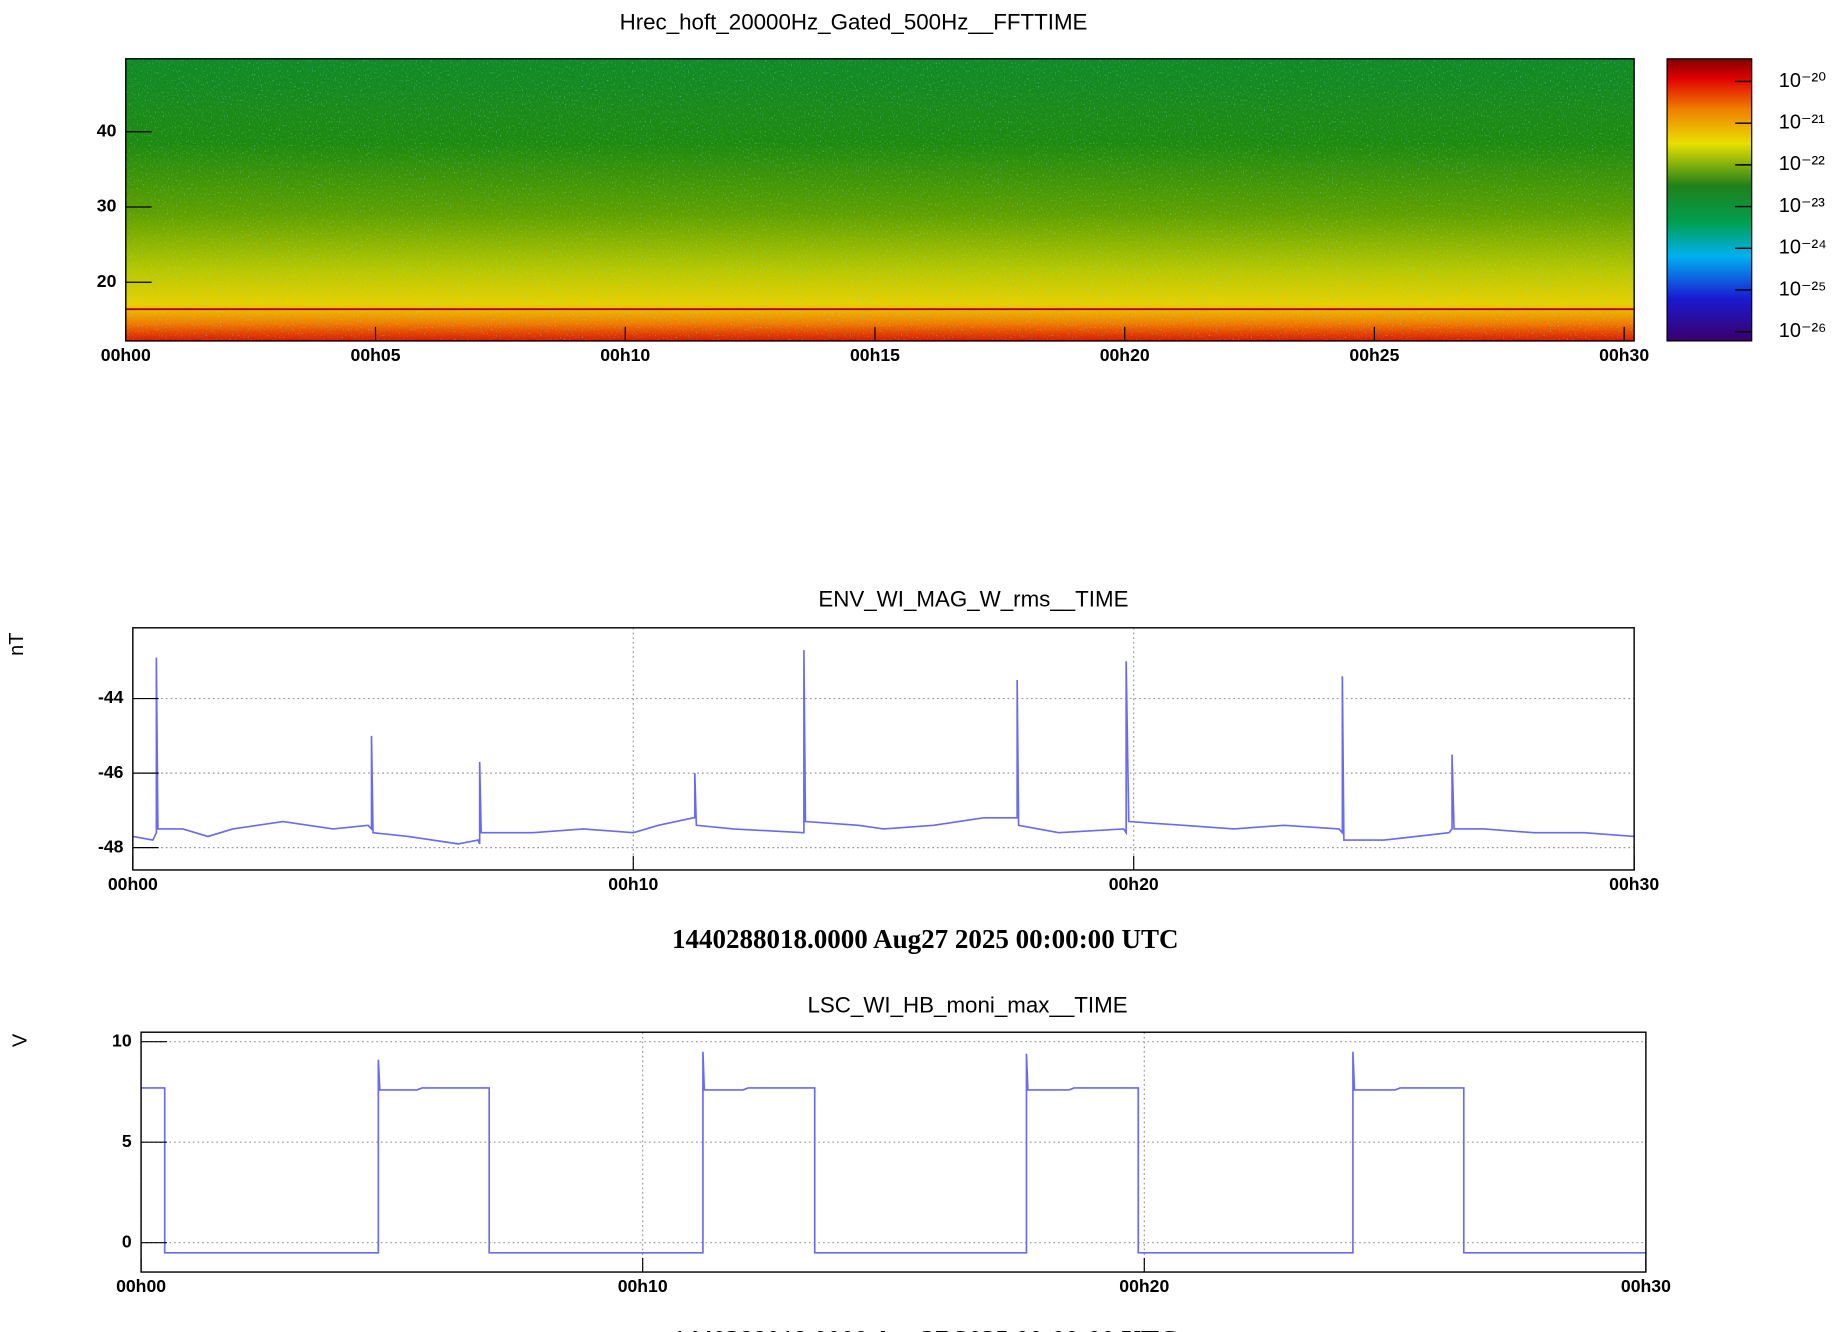 This screenshot has width=1834, height=1332. What do you see at coordinates (875, 355) in the screenshot?
I see `x-tick-label: 00h15` at bounding box center [875, 355].